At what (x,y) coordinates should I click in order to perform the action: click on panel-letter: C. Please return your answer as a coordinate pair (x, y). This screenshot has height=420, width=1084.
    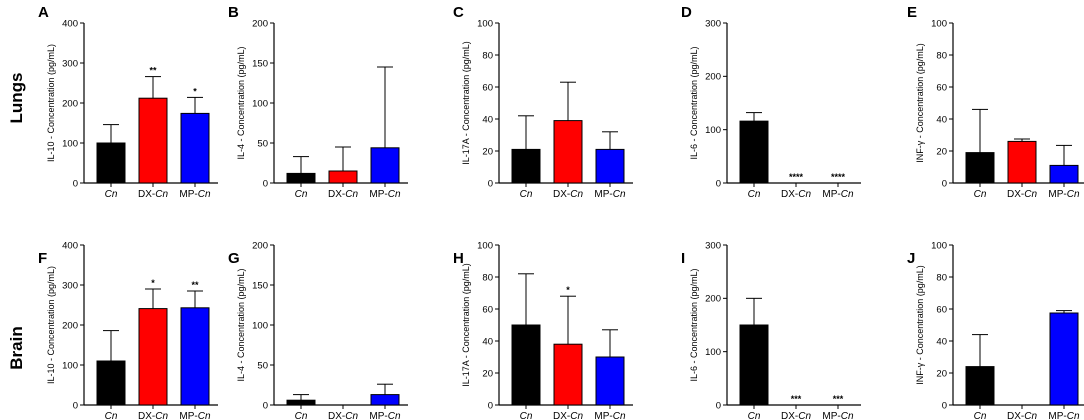
    Looking at the image, I should click on (458, 12).